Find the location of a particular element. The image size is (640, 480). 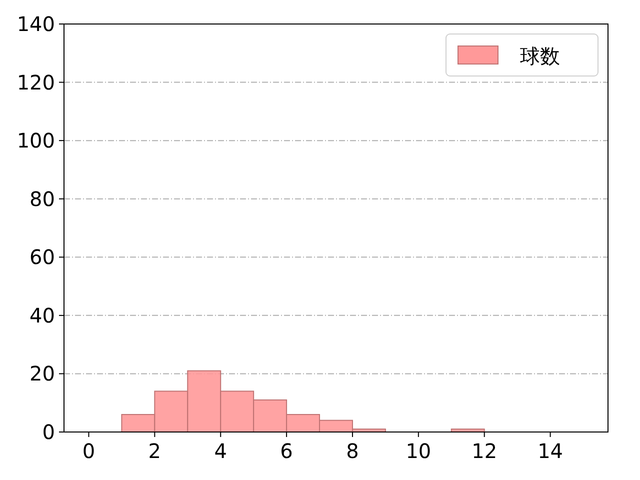

y-tick-label: 140 is located at coordinates (35, 24).